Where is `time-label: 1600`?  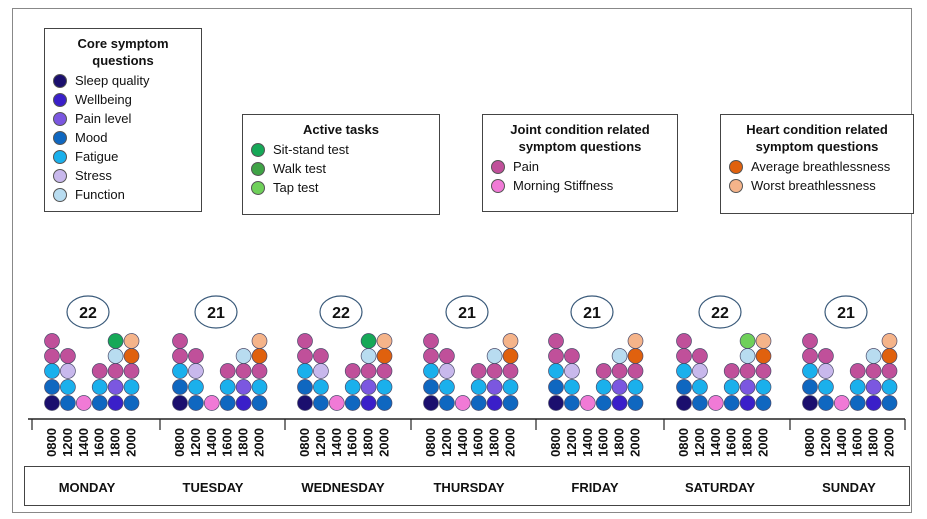 time-label: 1600 is located at coordinates (731, 442).